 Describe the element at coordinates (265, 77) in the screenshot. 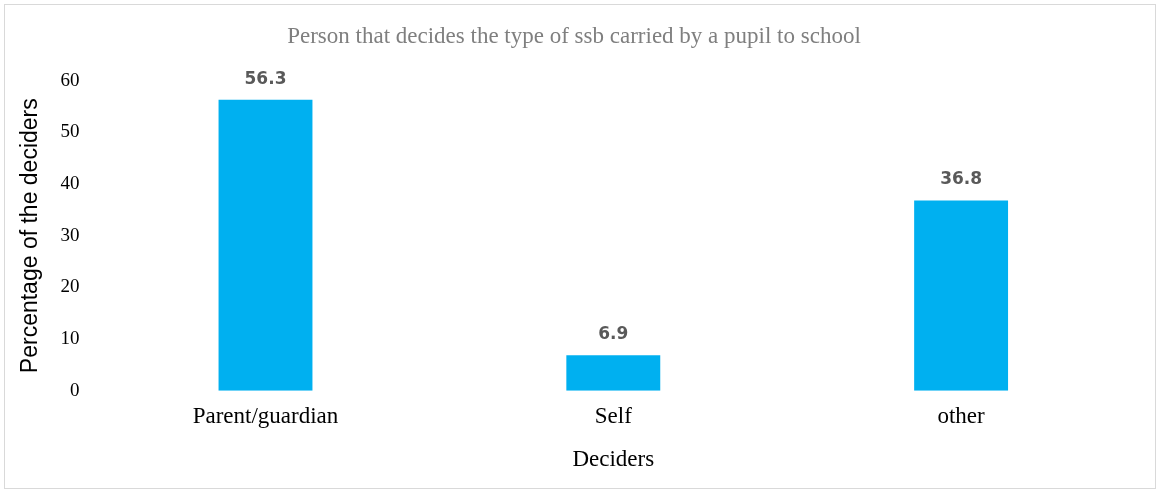

I see `data-label: 56.3` at that location.